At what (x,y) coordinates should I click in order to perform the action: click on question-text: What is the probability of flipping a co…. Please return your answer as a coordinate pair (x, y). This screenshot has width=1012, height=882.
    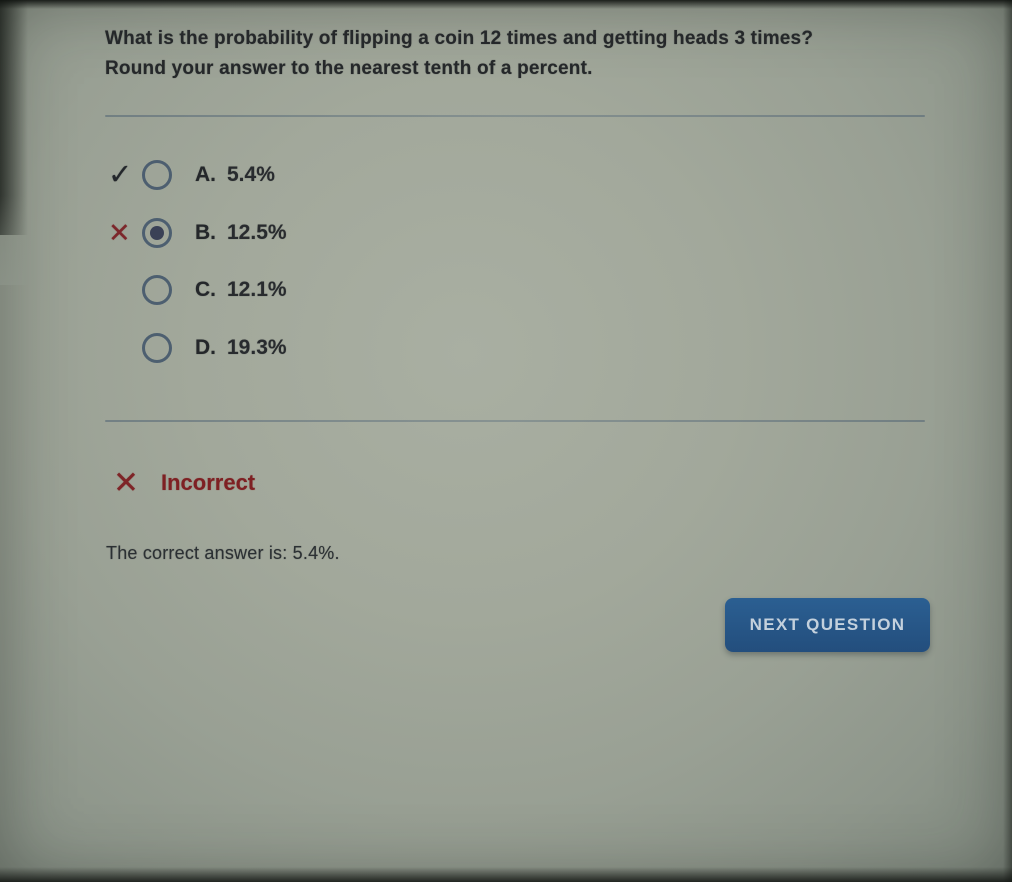
    Looking at the image, I should click on (520, 54).